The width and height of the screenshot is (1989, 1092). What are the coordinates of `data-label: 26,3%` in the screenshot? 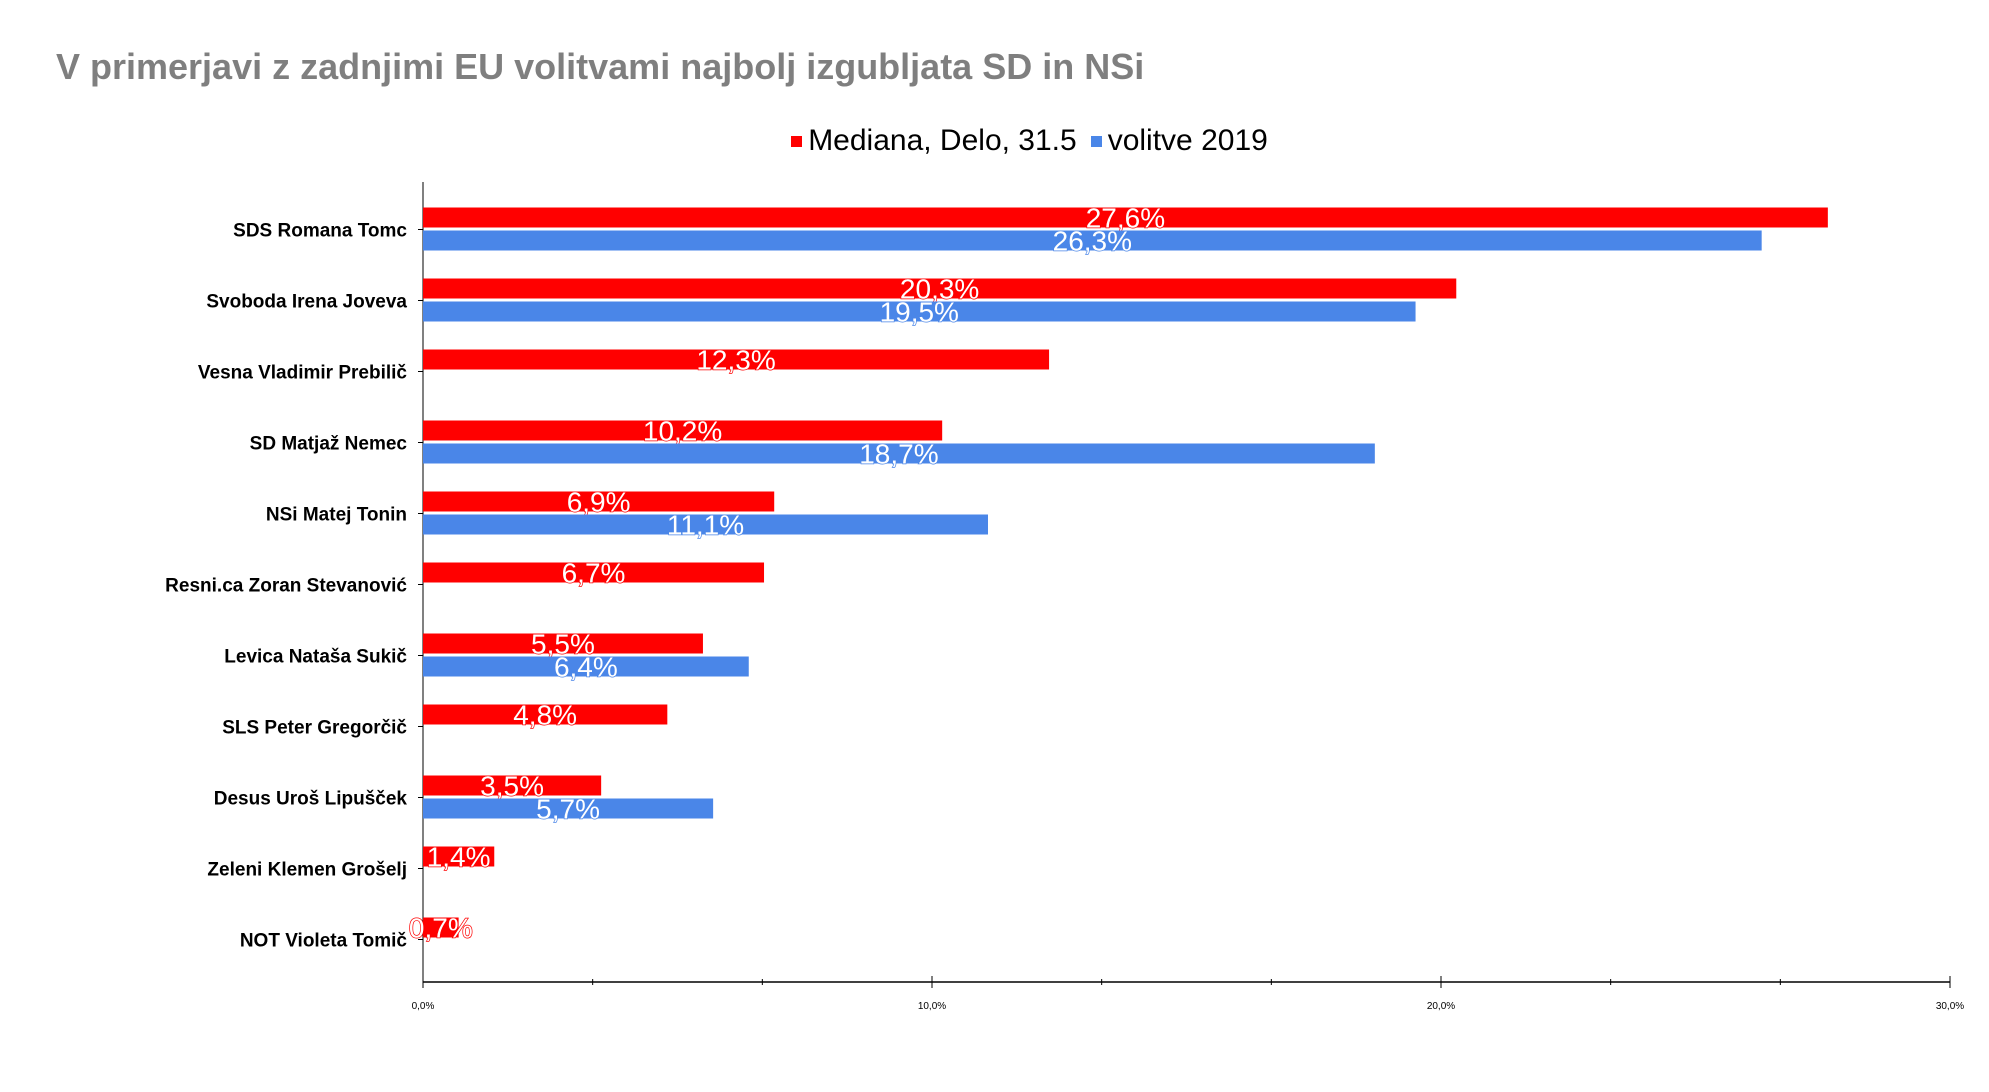 It's located at (1092, 241).